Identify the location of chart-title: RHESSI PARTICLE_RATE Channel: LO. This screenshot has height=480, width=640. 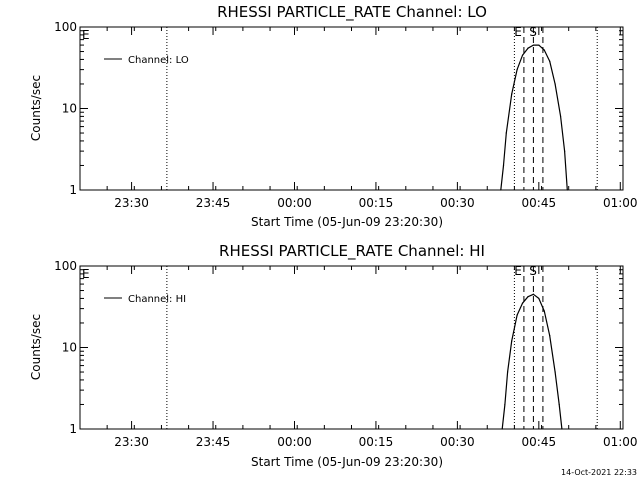
(352, 12).